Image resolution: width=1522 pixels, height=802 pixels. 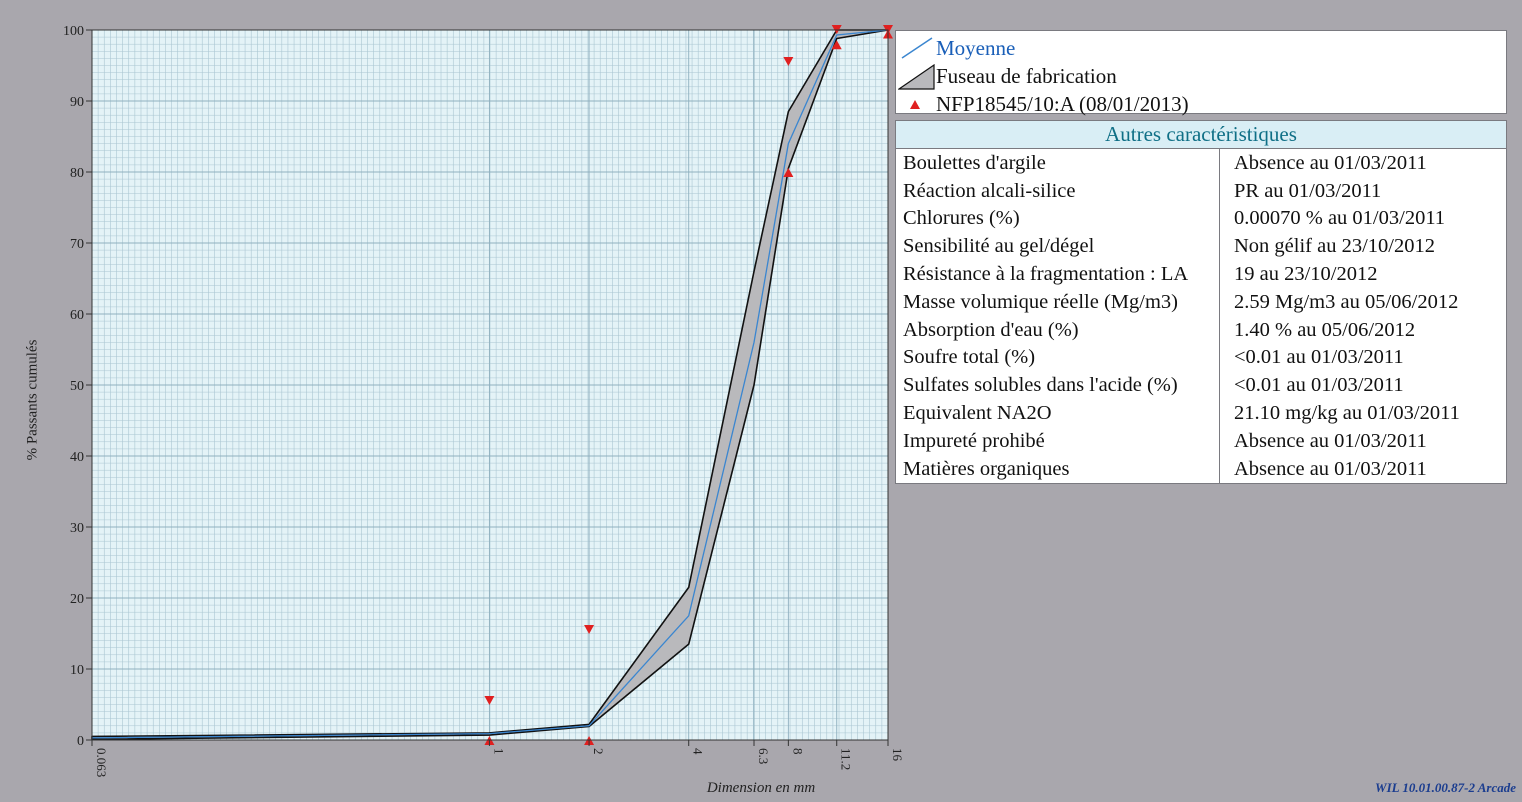 What do you see at coordinates (1058, 329) in the screenshot?
I see `characteristic-name: Absorption d'eau (%)` at bounding box center [1058, 329].